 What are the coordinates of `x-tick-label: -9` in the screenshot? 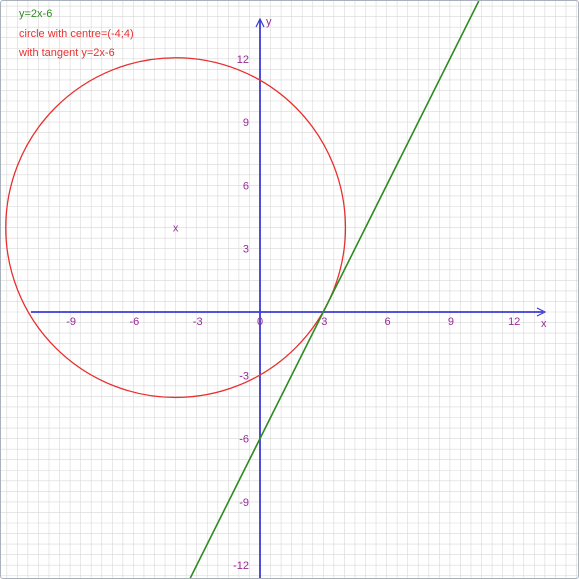 It's located at (71, 322).